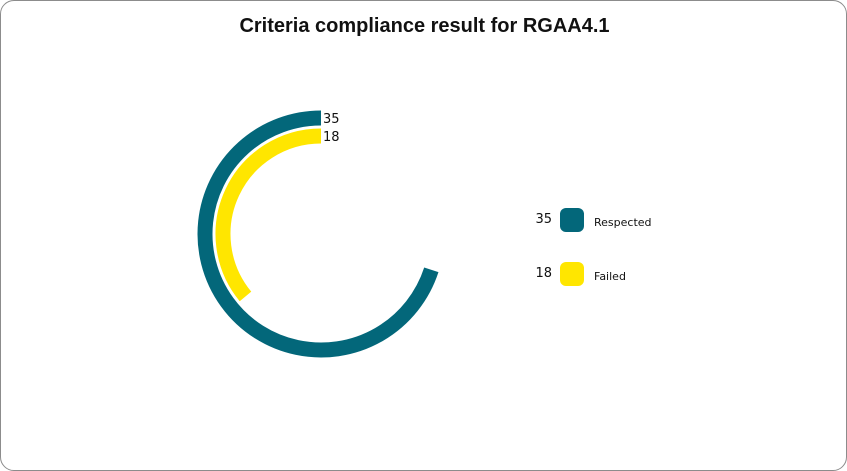 The image size is (847, 471). What do you see at coordinates (572, 274) in the screenshot?
I see `legend-swatch-failed` at bounding box center [572, 274].